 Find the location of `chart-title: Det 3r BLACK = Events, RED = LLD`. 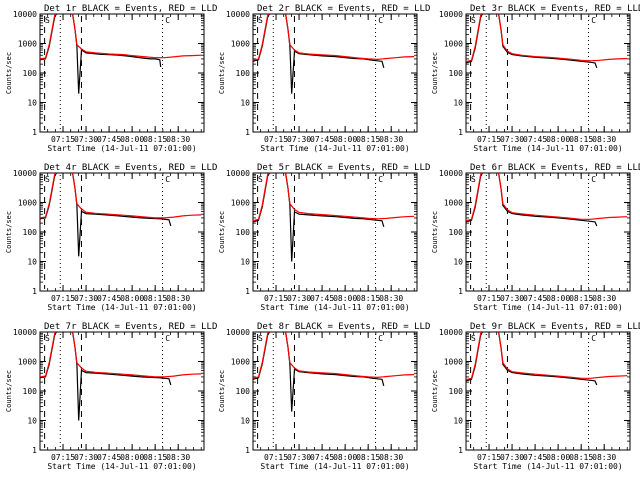

chart-title: Det 3r BLACK = Events, RED = LLD is located at coordinates (555, 9).